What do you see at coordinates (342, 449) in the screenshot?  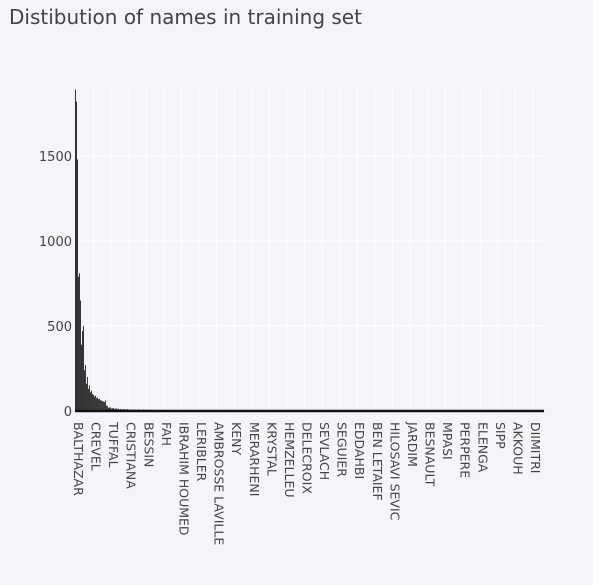 I see `x-tick-label: SEGUIER` at bounding box center [342, 449].